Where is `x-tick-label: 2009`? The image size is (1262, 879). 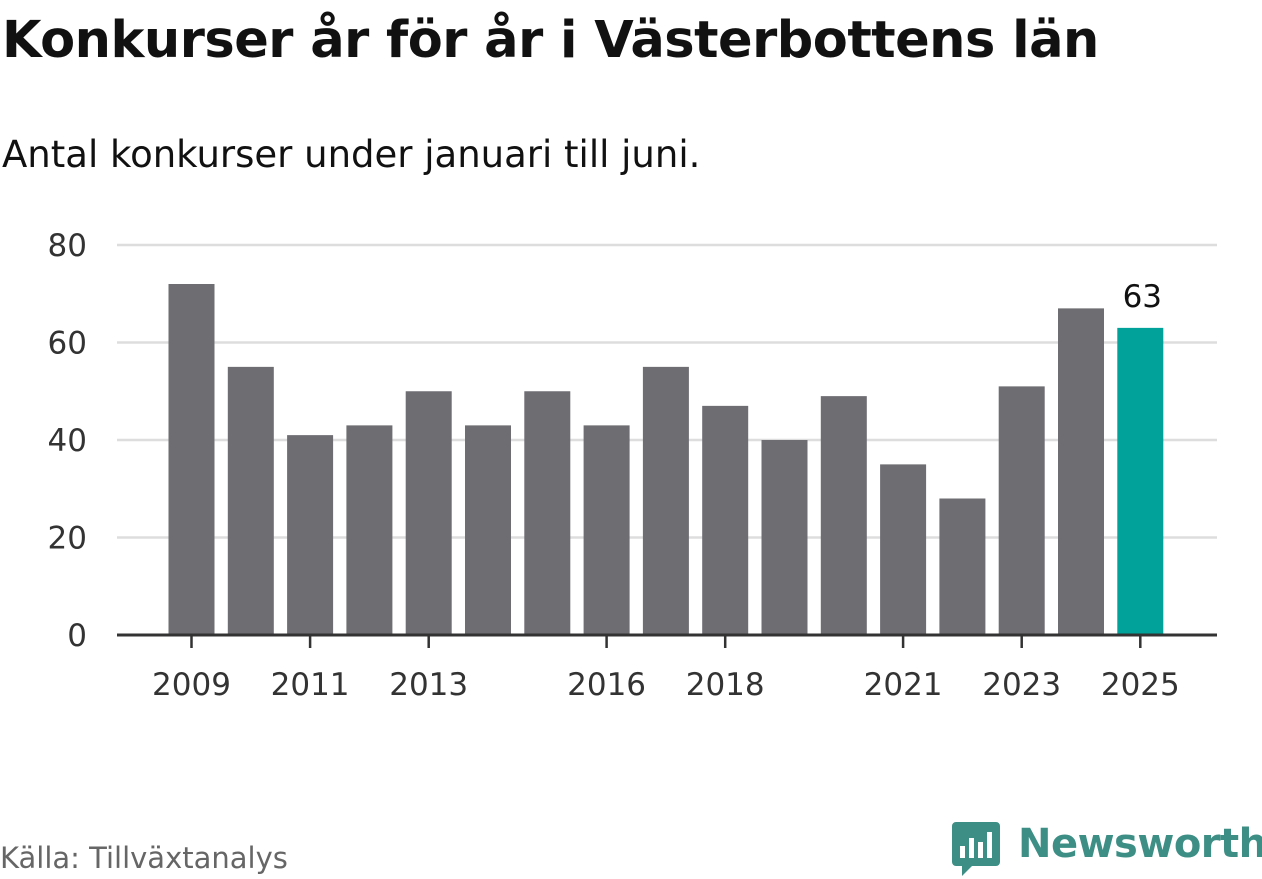 x-tick-label: 2009 is located at coordinates (191, 685).